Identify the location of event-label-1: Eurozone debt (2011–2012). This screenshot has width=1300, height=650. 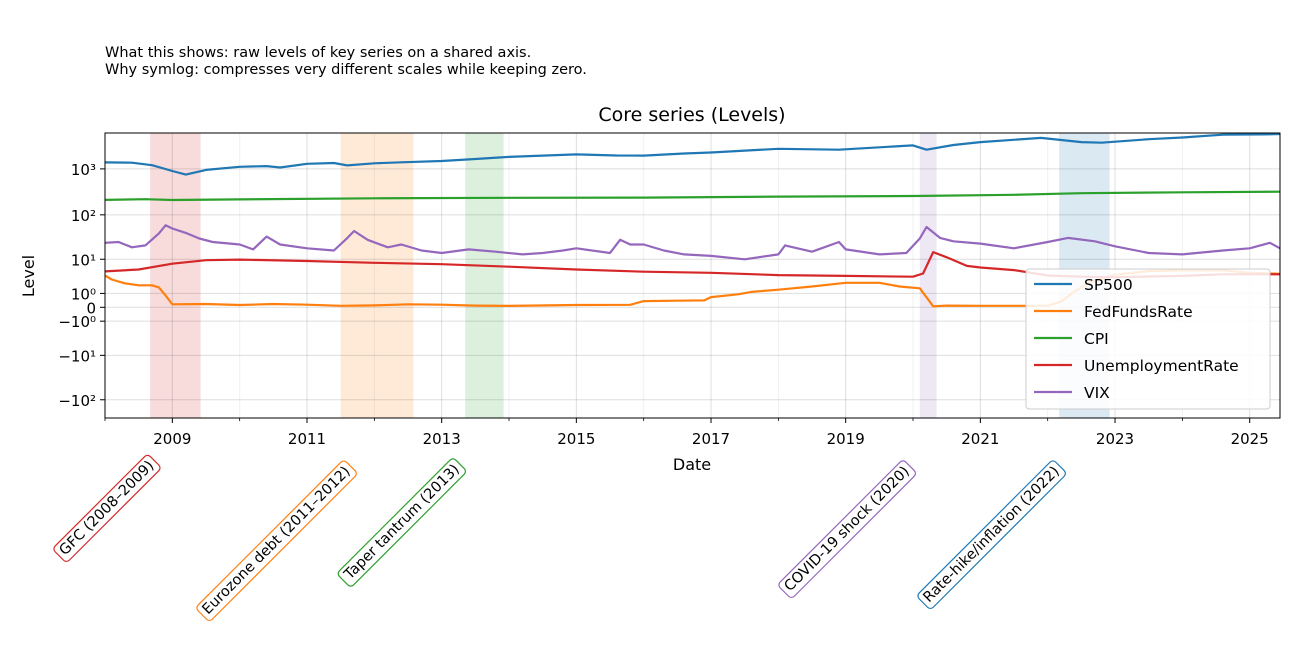
(276, 541).